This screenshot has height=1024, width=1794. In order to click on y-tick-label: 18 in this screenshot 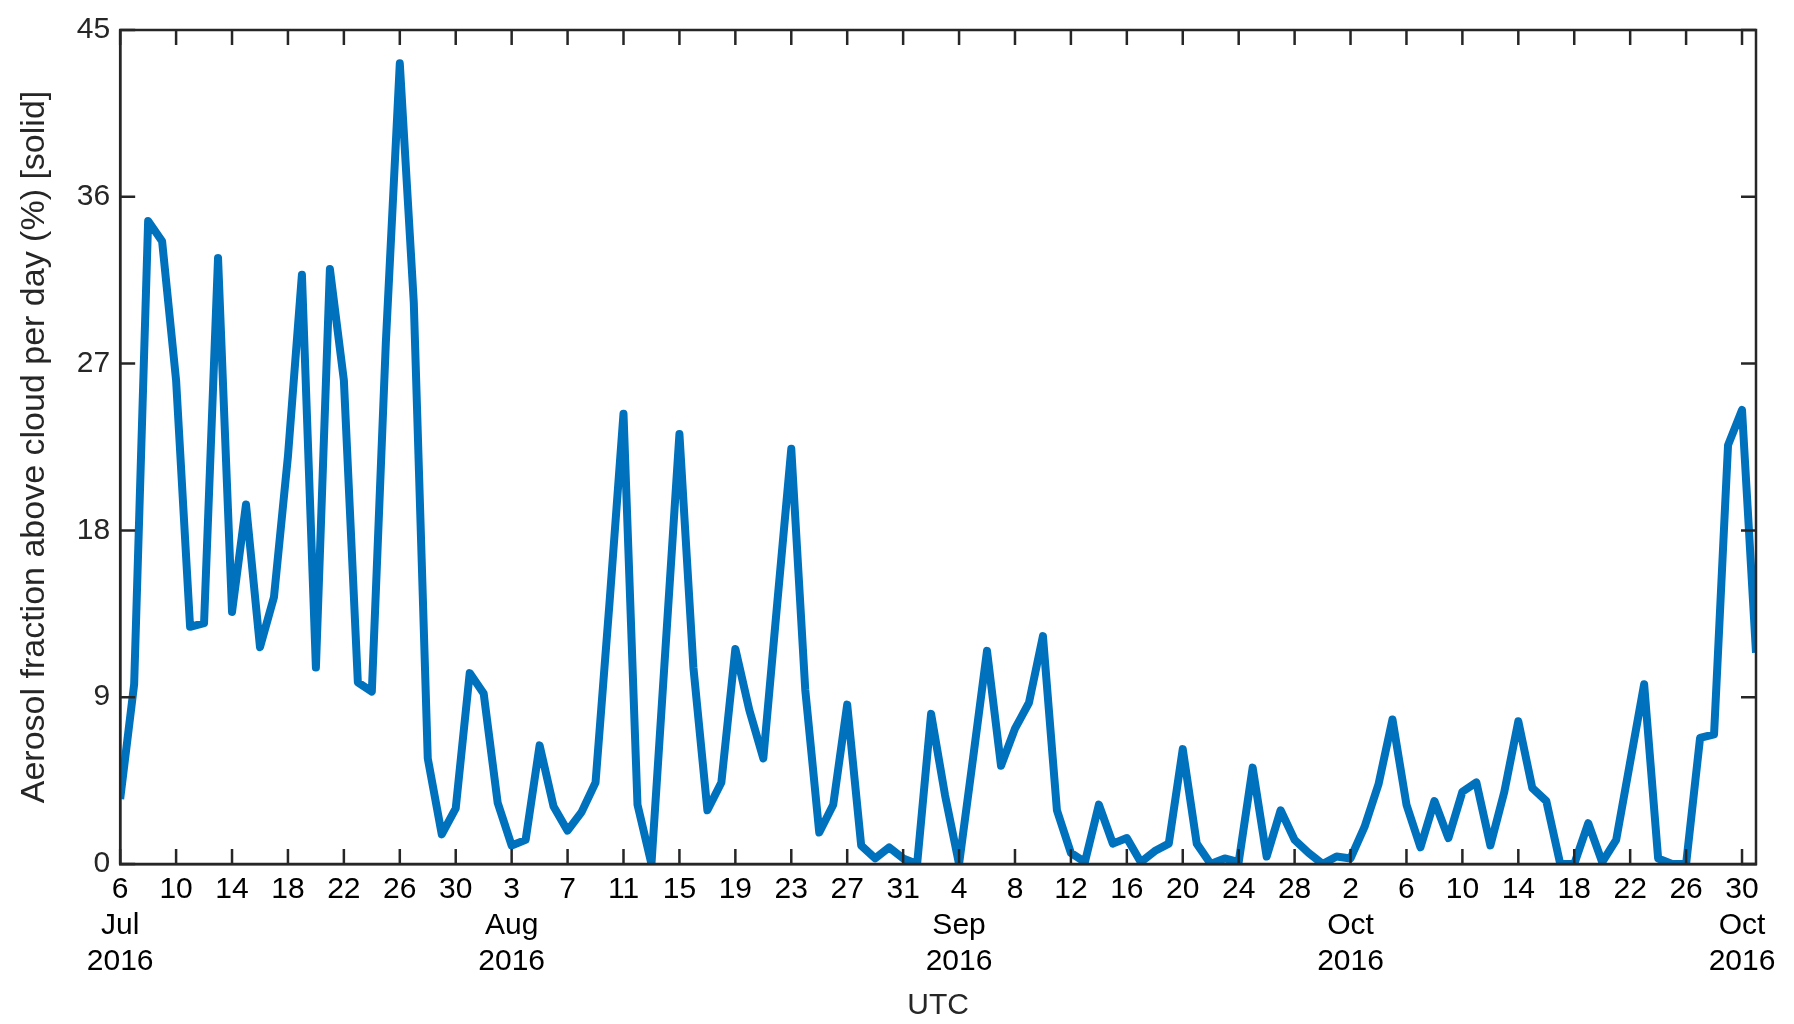, I will do `click(93, 528)`.